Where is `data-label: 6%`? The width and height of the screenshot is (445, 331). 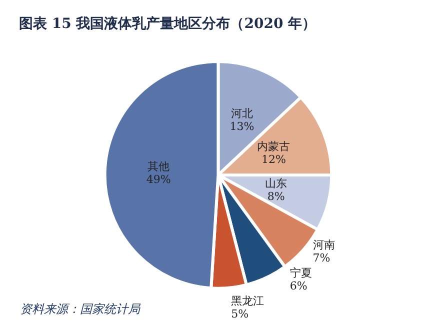
data-label: 6% is located at coordinates (299, 285).